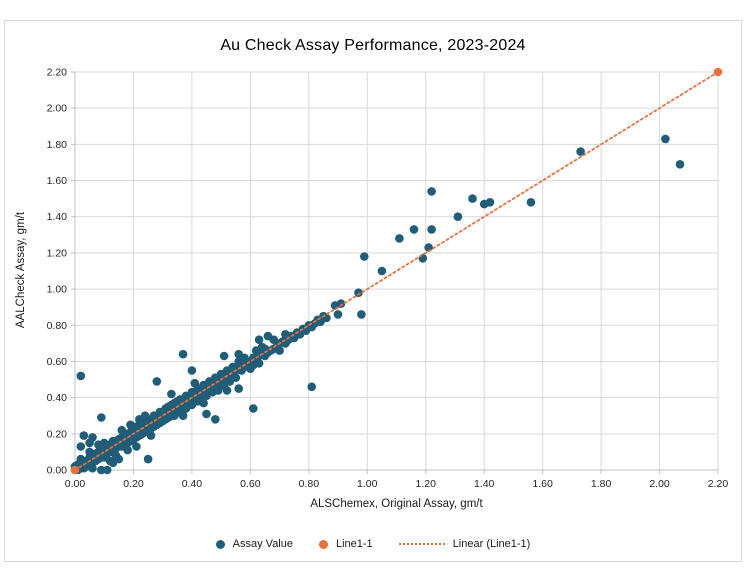 This screenshot has height=568, width=756. I want to click on trendline-swatch-icon, so click(421, 544).